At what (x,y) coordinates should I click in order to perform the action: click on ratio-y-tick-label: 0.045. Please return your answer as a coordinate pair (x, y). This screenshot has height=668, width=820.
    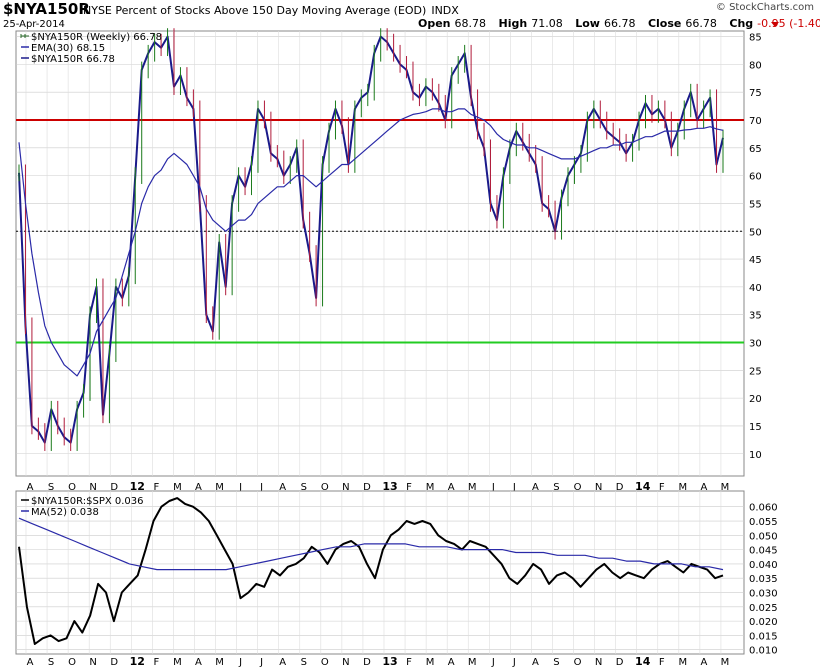
    Looking at the image, I should click on (763, 551).